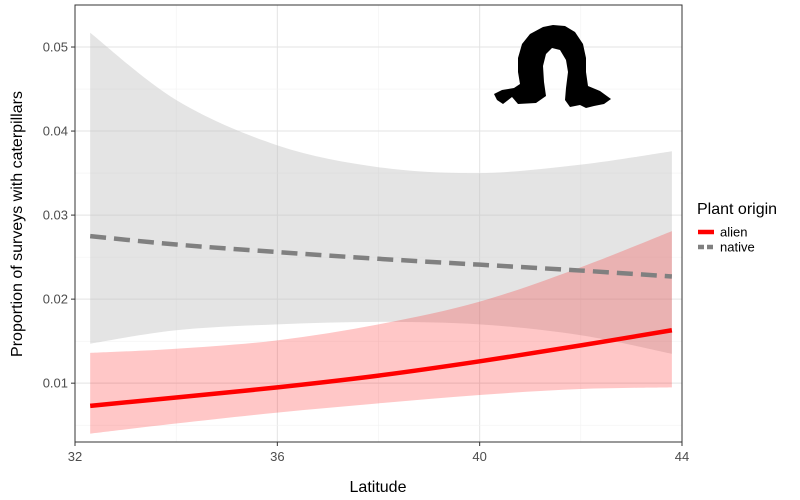 This screenshot has width=800, height=500. I want to click on y-axis-title: Proportion of surveys with caterpillars, so click(17, 224).